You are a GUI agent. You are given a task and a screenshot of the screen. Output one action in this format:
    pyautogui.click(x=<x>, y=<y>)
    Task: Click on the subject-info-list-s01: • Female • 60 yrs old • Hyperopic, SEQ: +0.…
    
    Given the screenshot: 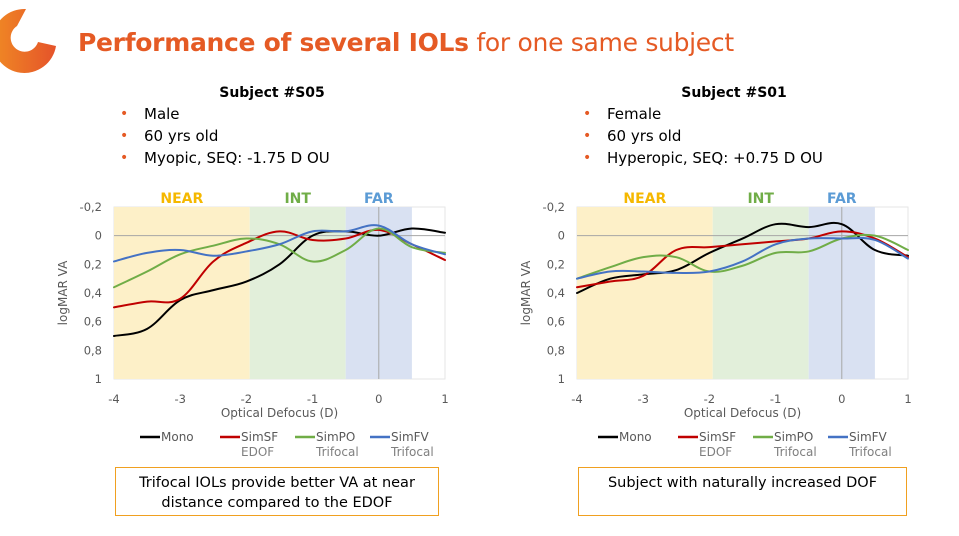 What is the action you would take?
    pyautogui.click(x=703, y=136)
    